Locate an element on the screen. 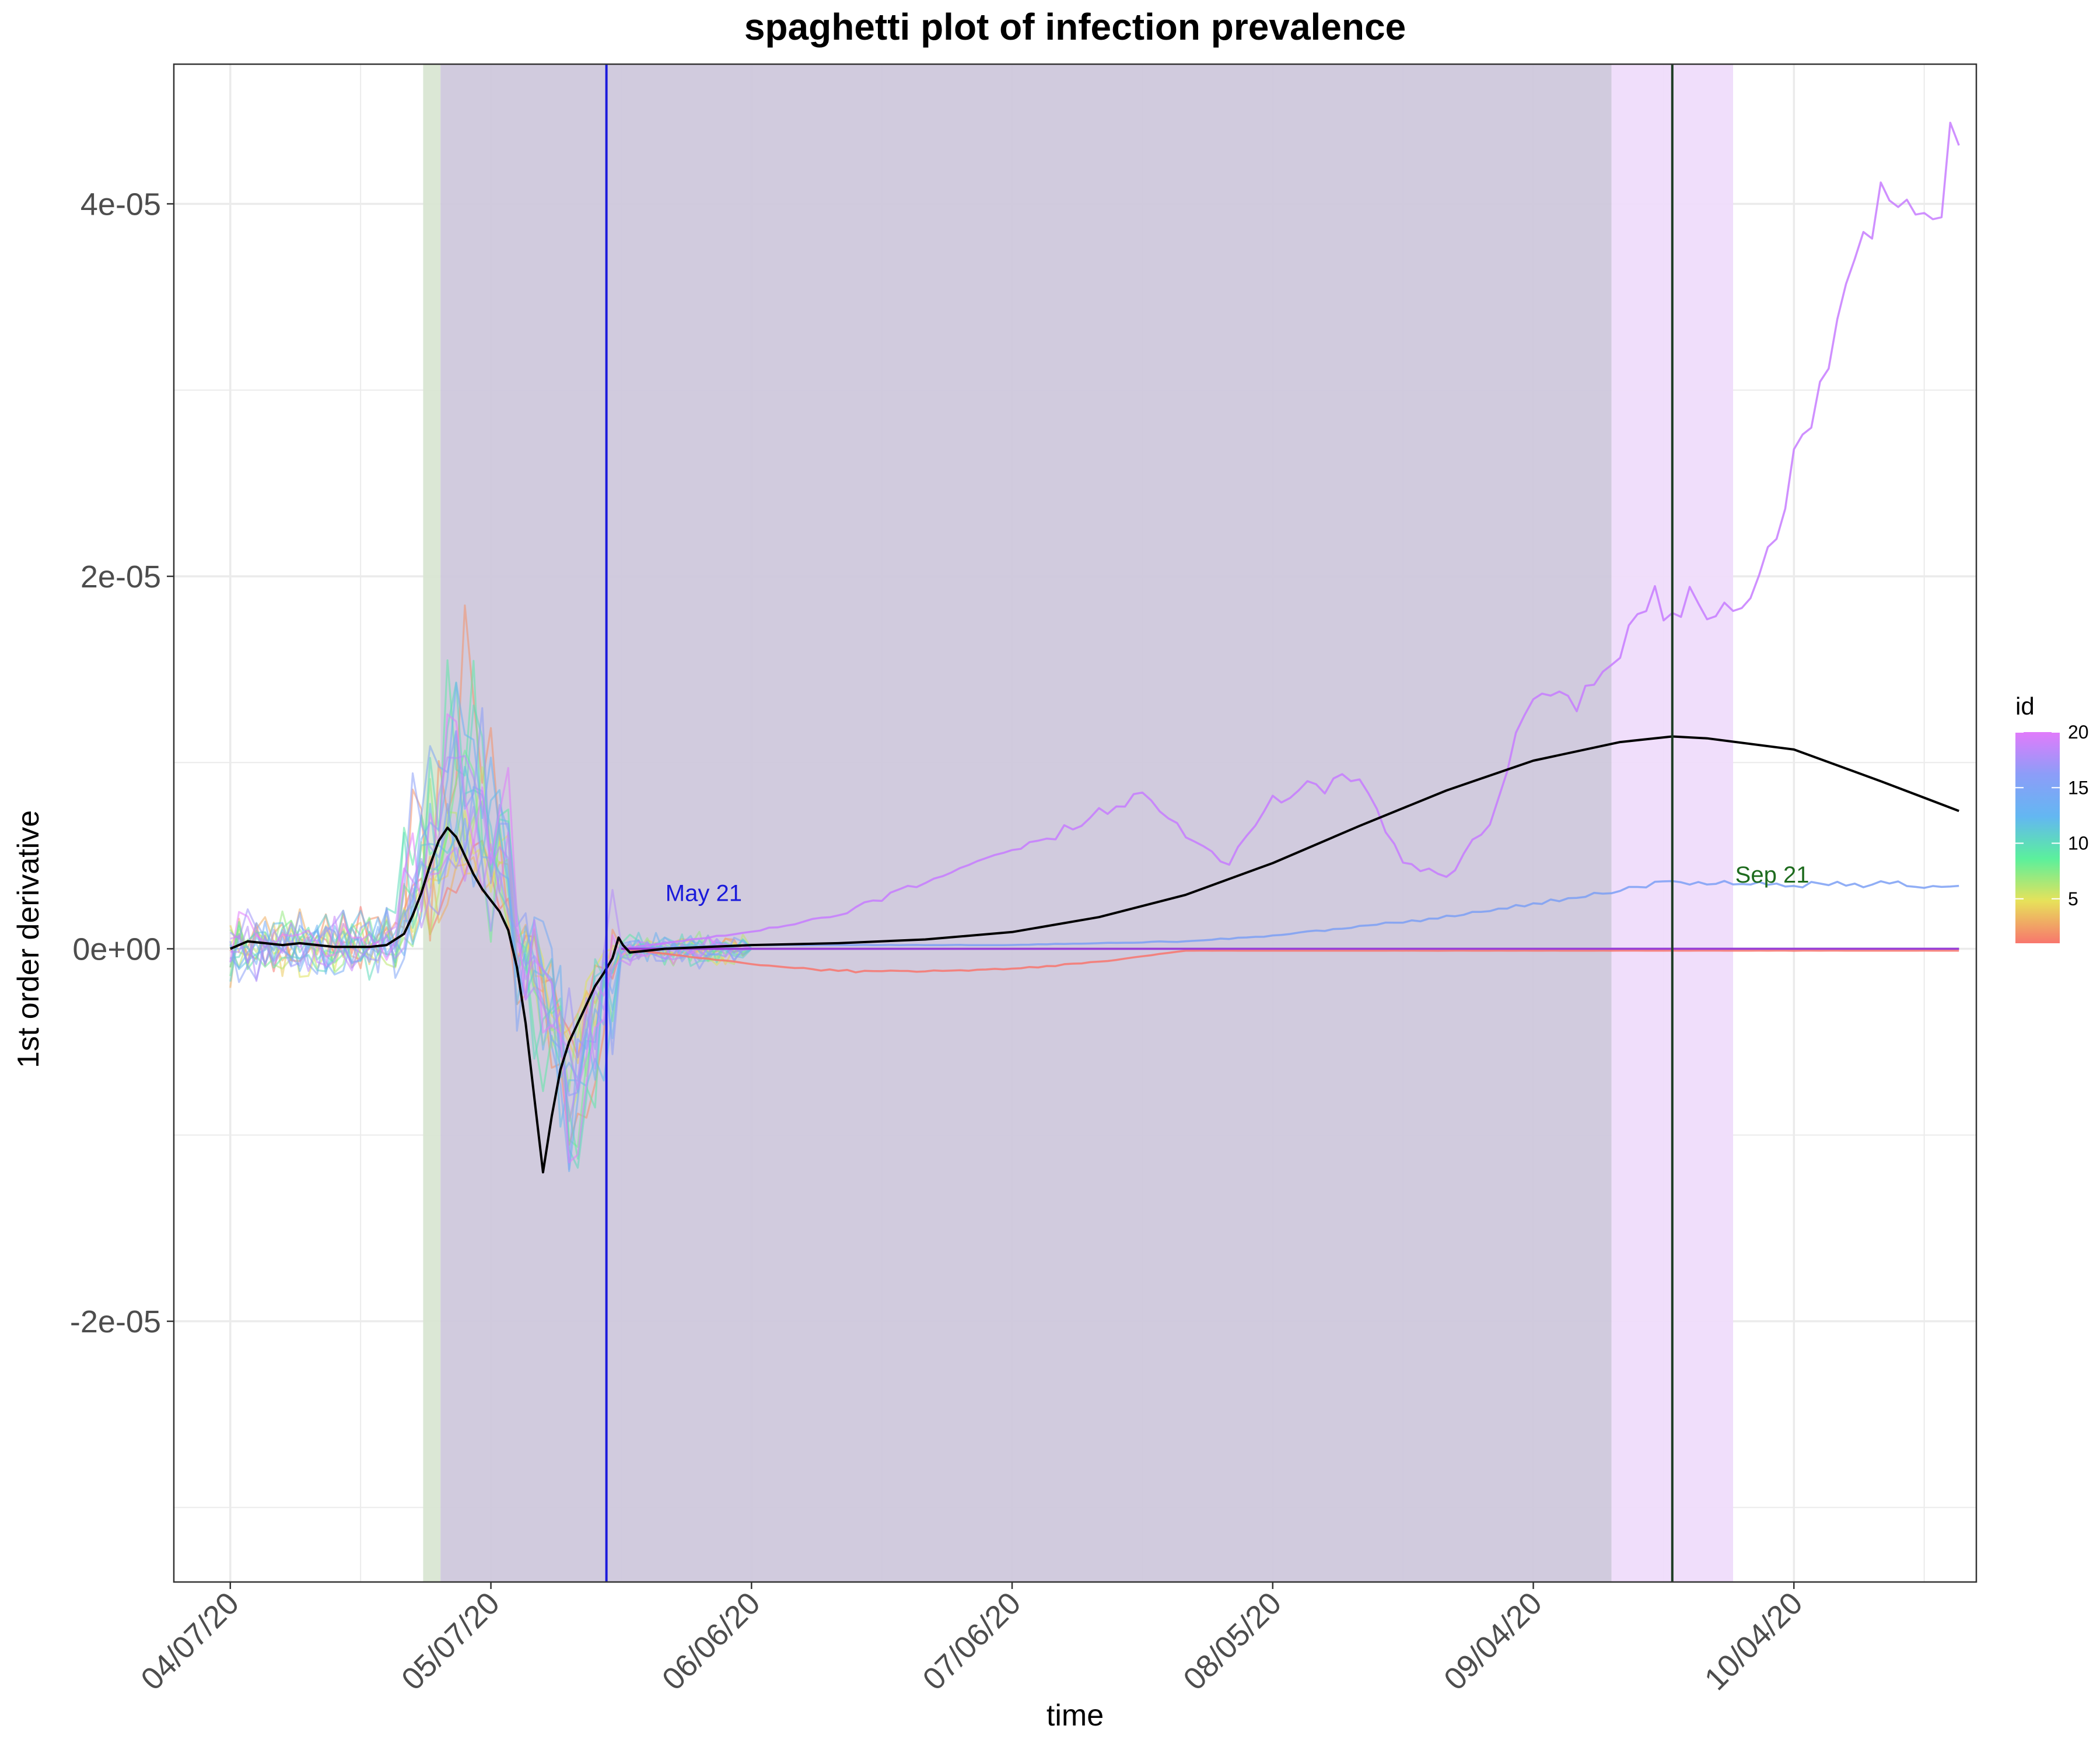 The width and height of the screenshot is (2100, 1750). reference-line-label: Sep 21 is located at coordinates (1772, 875).